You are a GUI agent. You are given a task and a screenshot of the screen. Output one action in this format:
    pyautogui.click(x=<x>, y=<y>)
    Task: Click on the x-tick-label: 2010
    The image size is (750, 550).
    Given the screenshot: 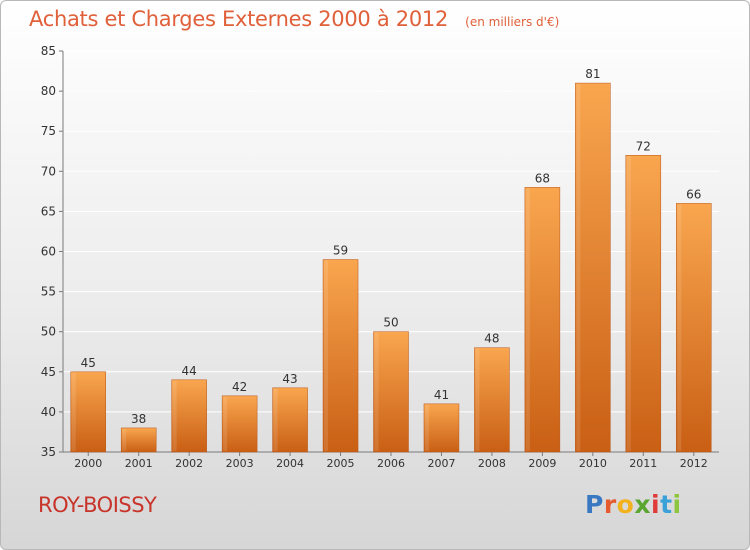 What is the action you would take?
    pyautogui.click(x=593, y=463)
    